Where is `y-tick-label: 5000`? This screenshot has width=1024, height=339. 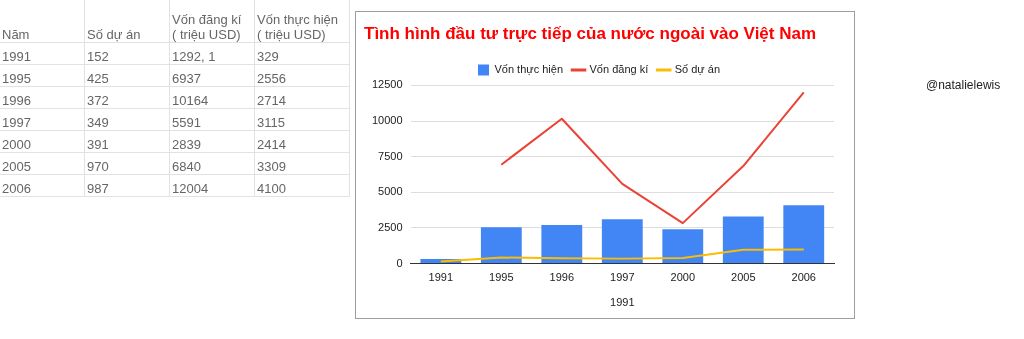
y-tick-label: 5000 is located at coordinates (390, 191).